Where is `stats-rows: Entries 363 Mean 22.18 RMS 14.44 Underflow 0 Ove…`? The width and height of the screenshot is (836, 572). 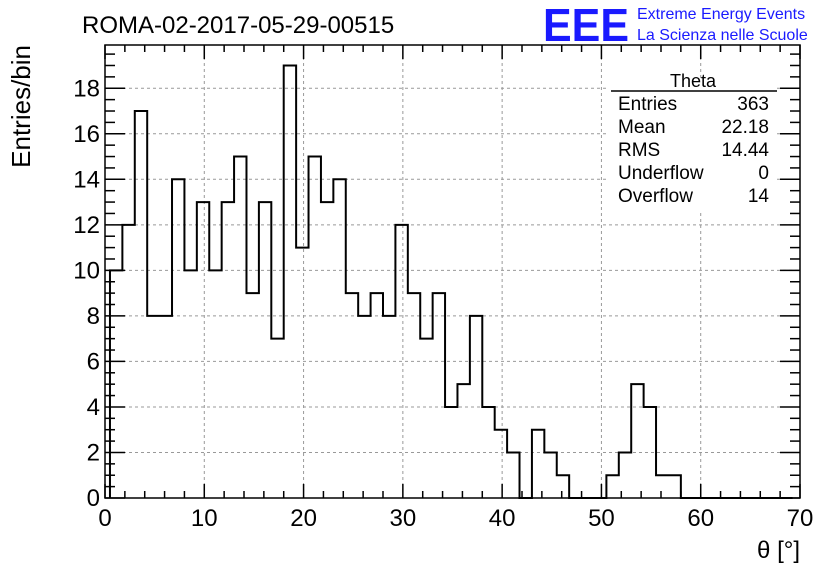 stats-rows: Entries 363 Mean 22.18 RMS 14.44 Underflow 0 Ove… is located at coordinates (693, 150).